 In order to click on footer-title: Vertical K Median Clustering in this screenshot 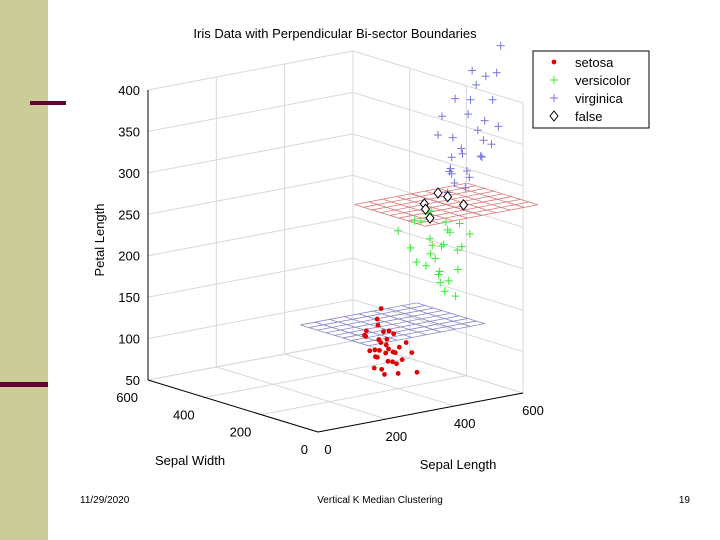, I will do `click(380, 500)`.